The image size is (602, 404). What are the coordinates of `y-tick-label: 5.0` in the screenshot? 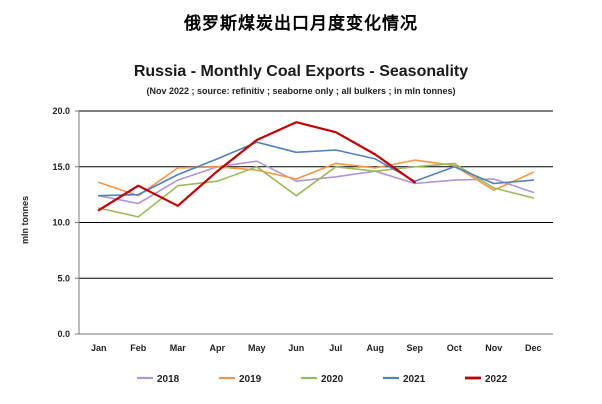 It's located at (63, 278).